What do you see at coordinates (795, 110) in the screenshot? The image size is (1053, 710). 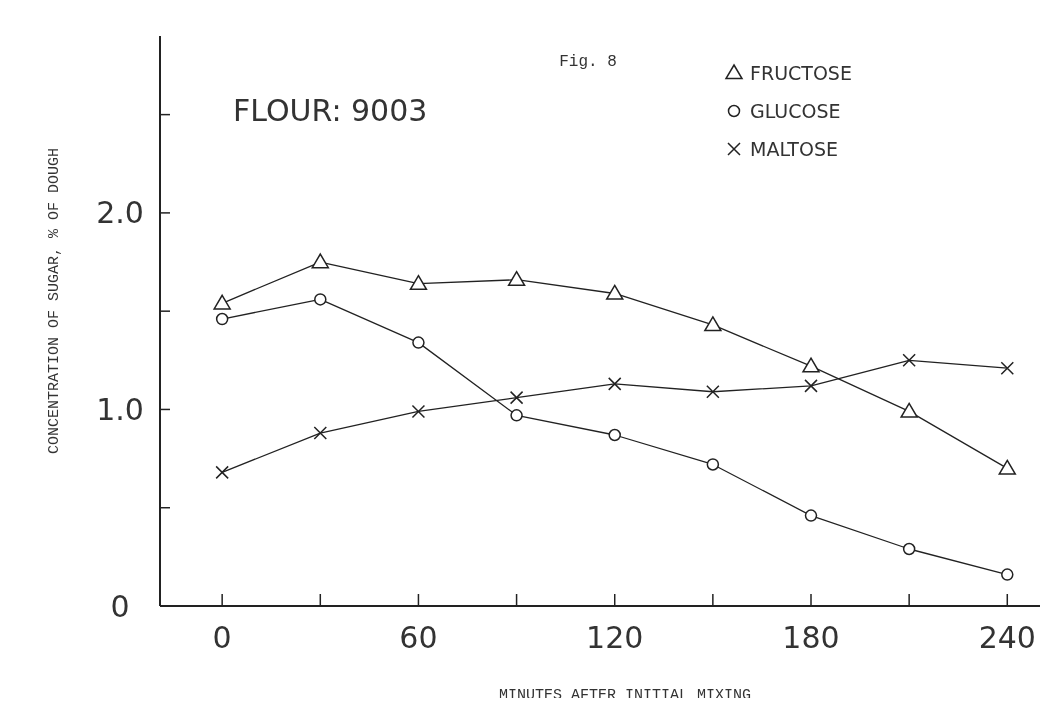 I see `legend-label: GLUCOSE` at bounding box center [795, 110].